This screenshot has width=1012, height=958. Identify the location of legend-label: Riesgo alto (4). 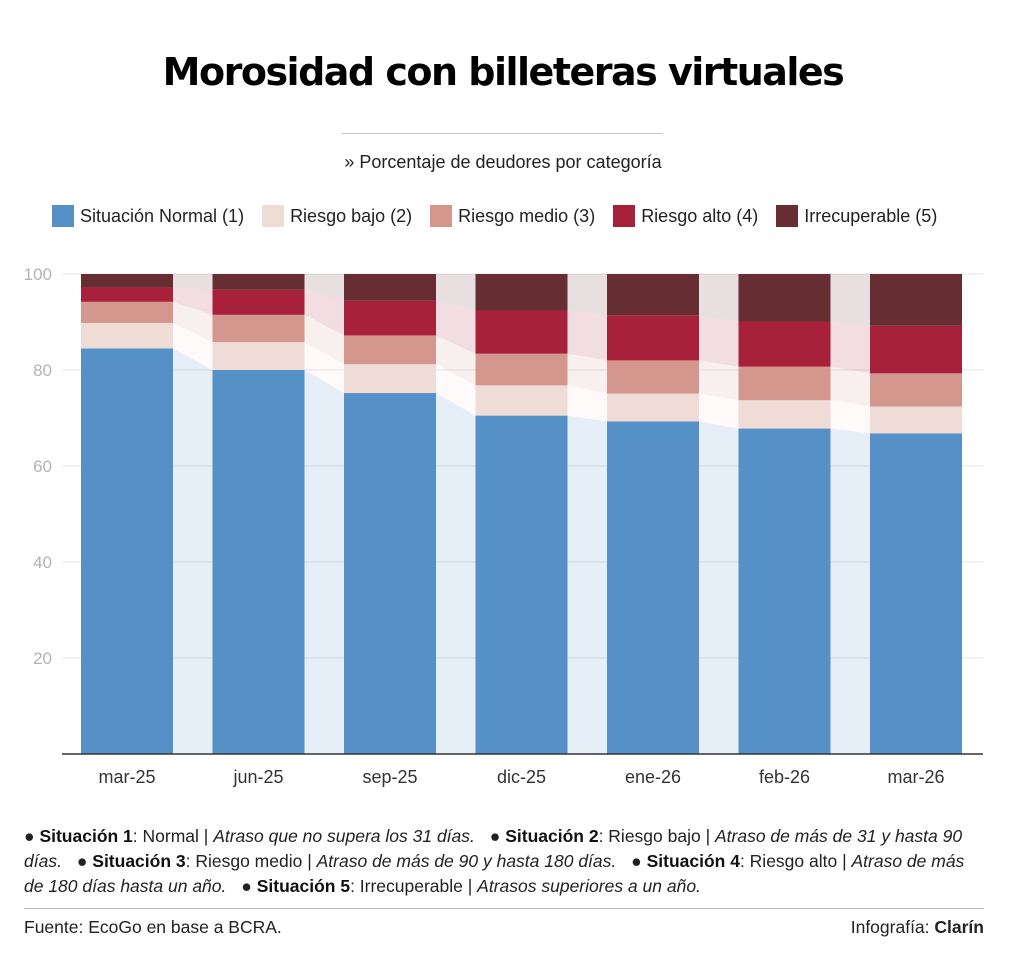
(700, 215).